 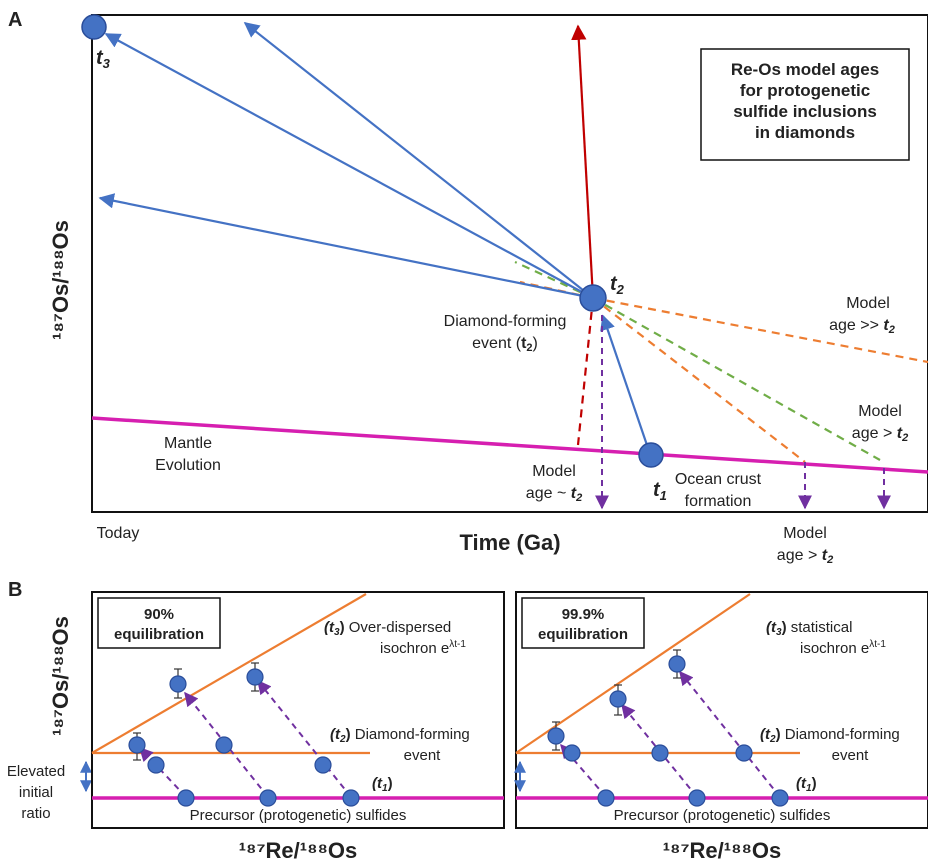 What do you see at coordinates (722, 850) in the screenshot?
I see `right-x-axis-title: ¹⁸⁷Re/¹⁸⁸Os` at bounding box center [722, 850].